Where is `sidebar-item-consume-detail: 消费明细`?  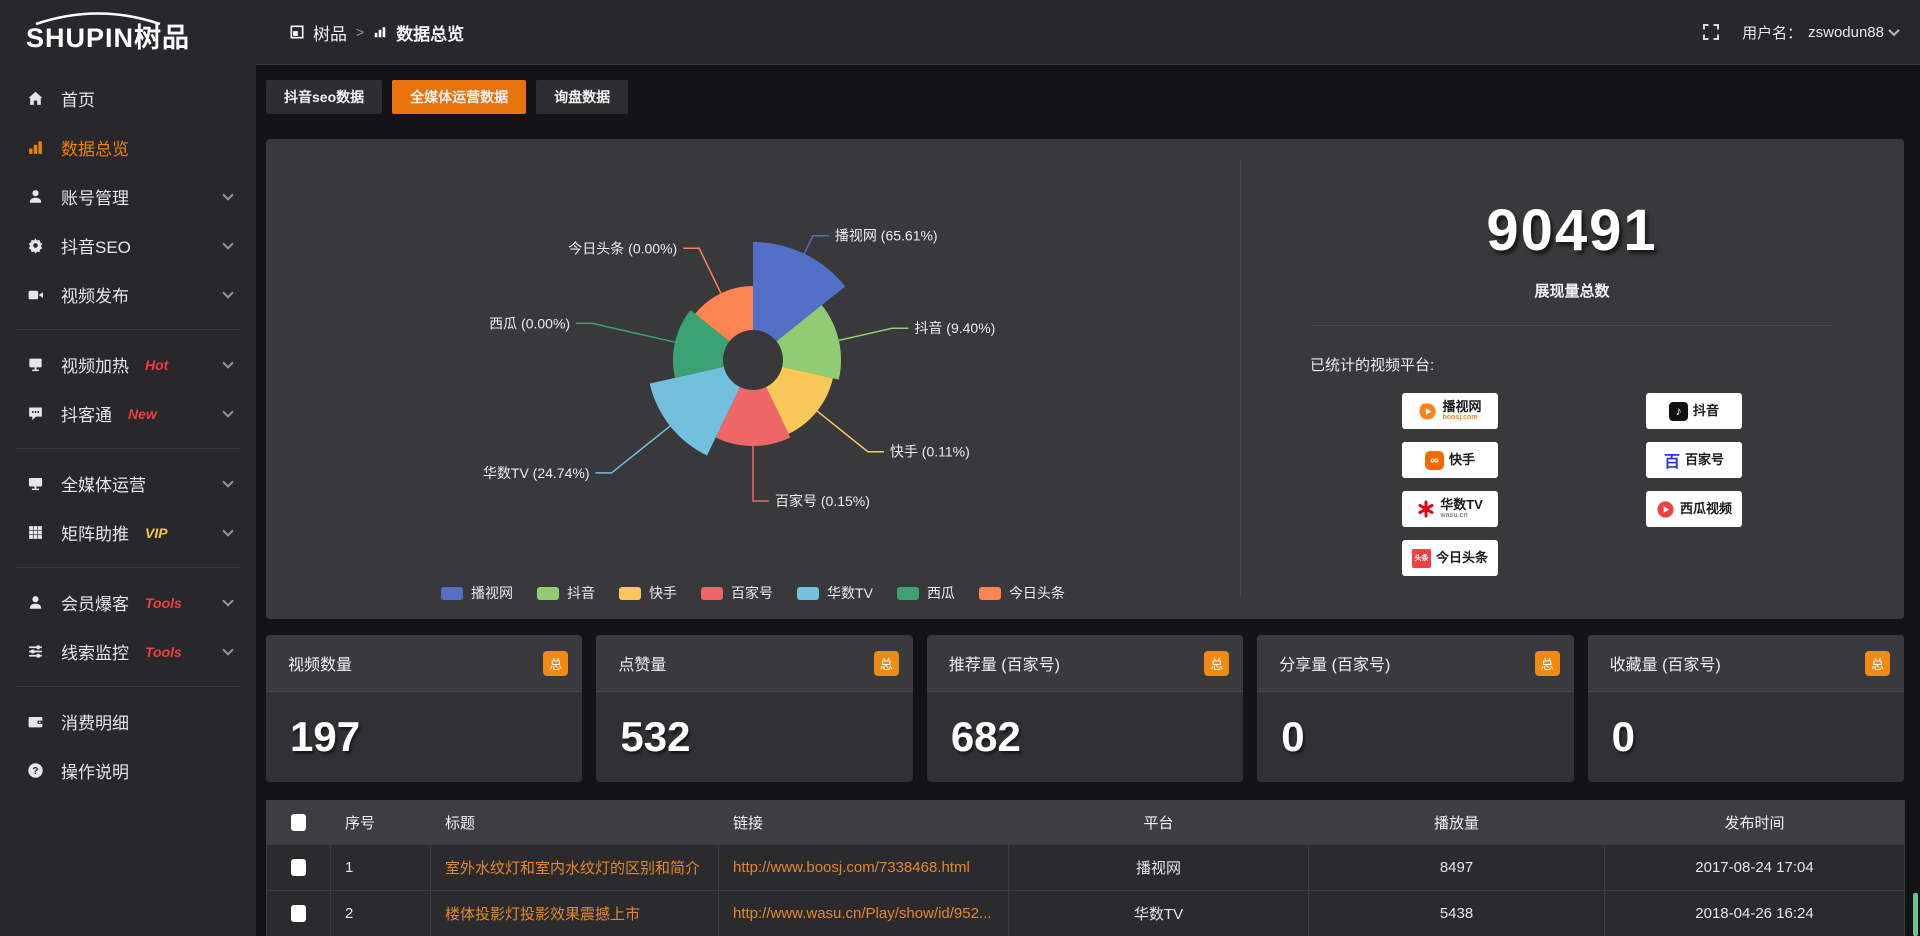 sidebar-item-consume-detail: 消费明细 is located at coordinates (128, 721).